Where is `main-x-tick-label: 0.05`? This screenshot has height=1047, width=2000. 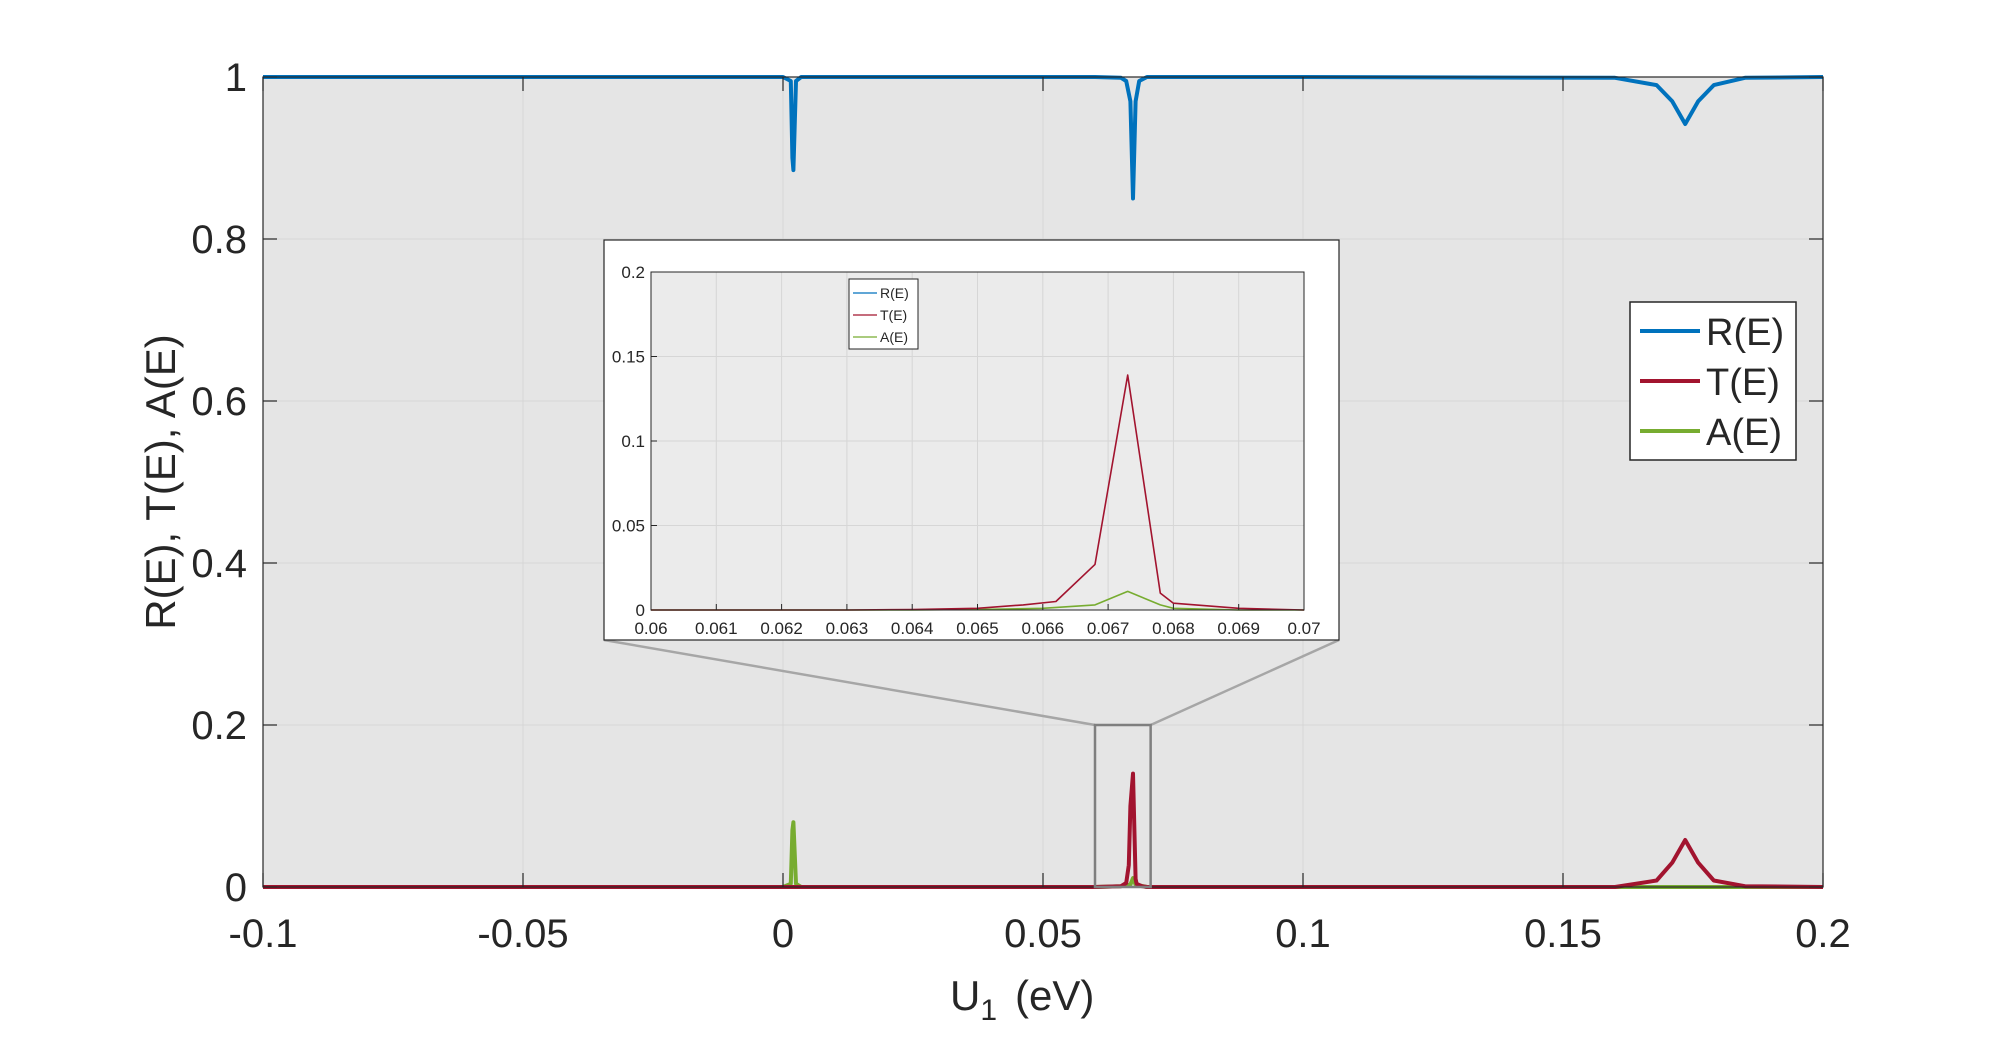
main-x-tick-label: 0.05 is located at coordinates (1043, 934).